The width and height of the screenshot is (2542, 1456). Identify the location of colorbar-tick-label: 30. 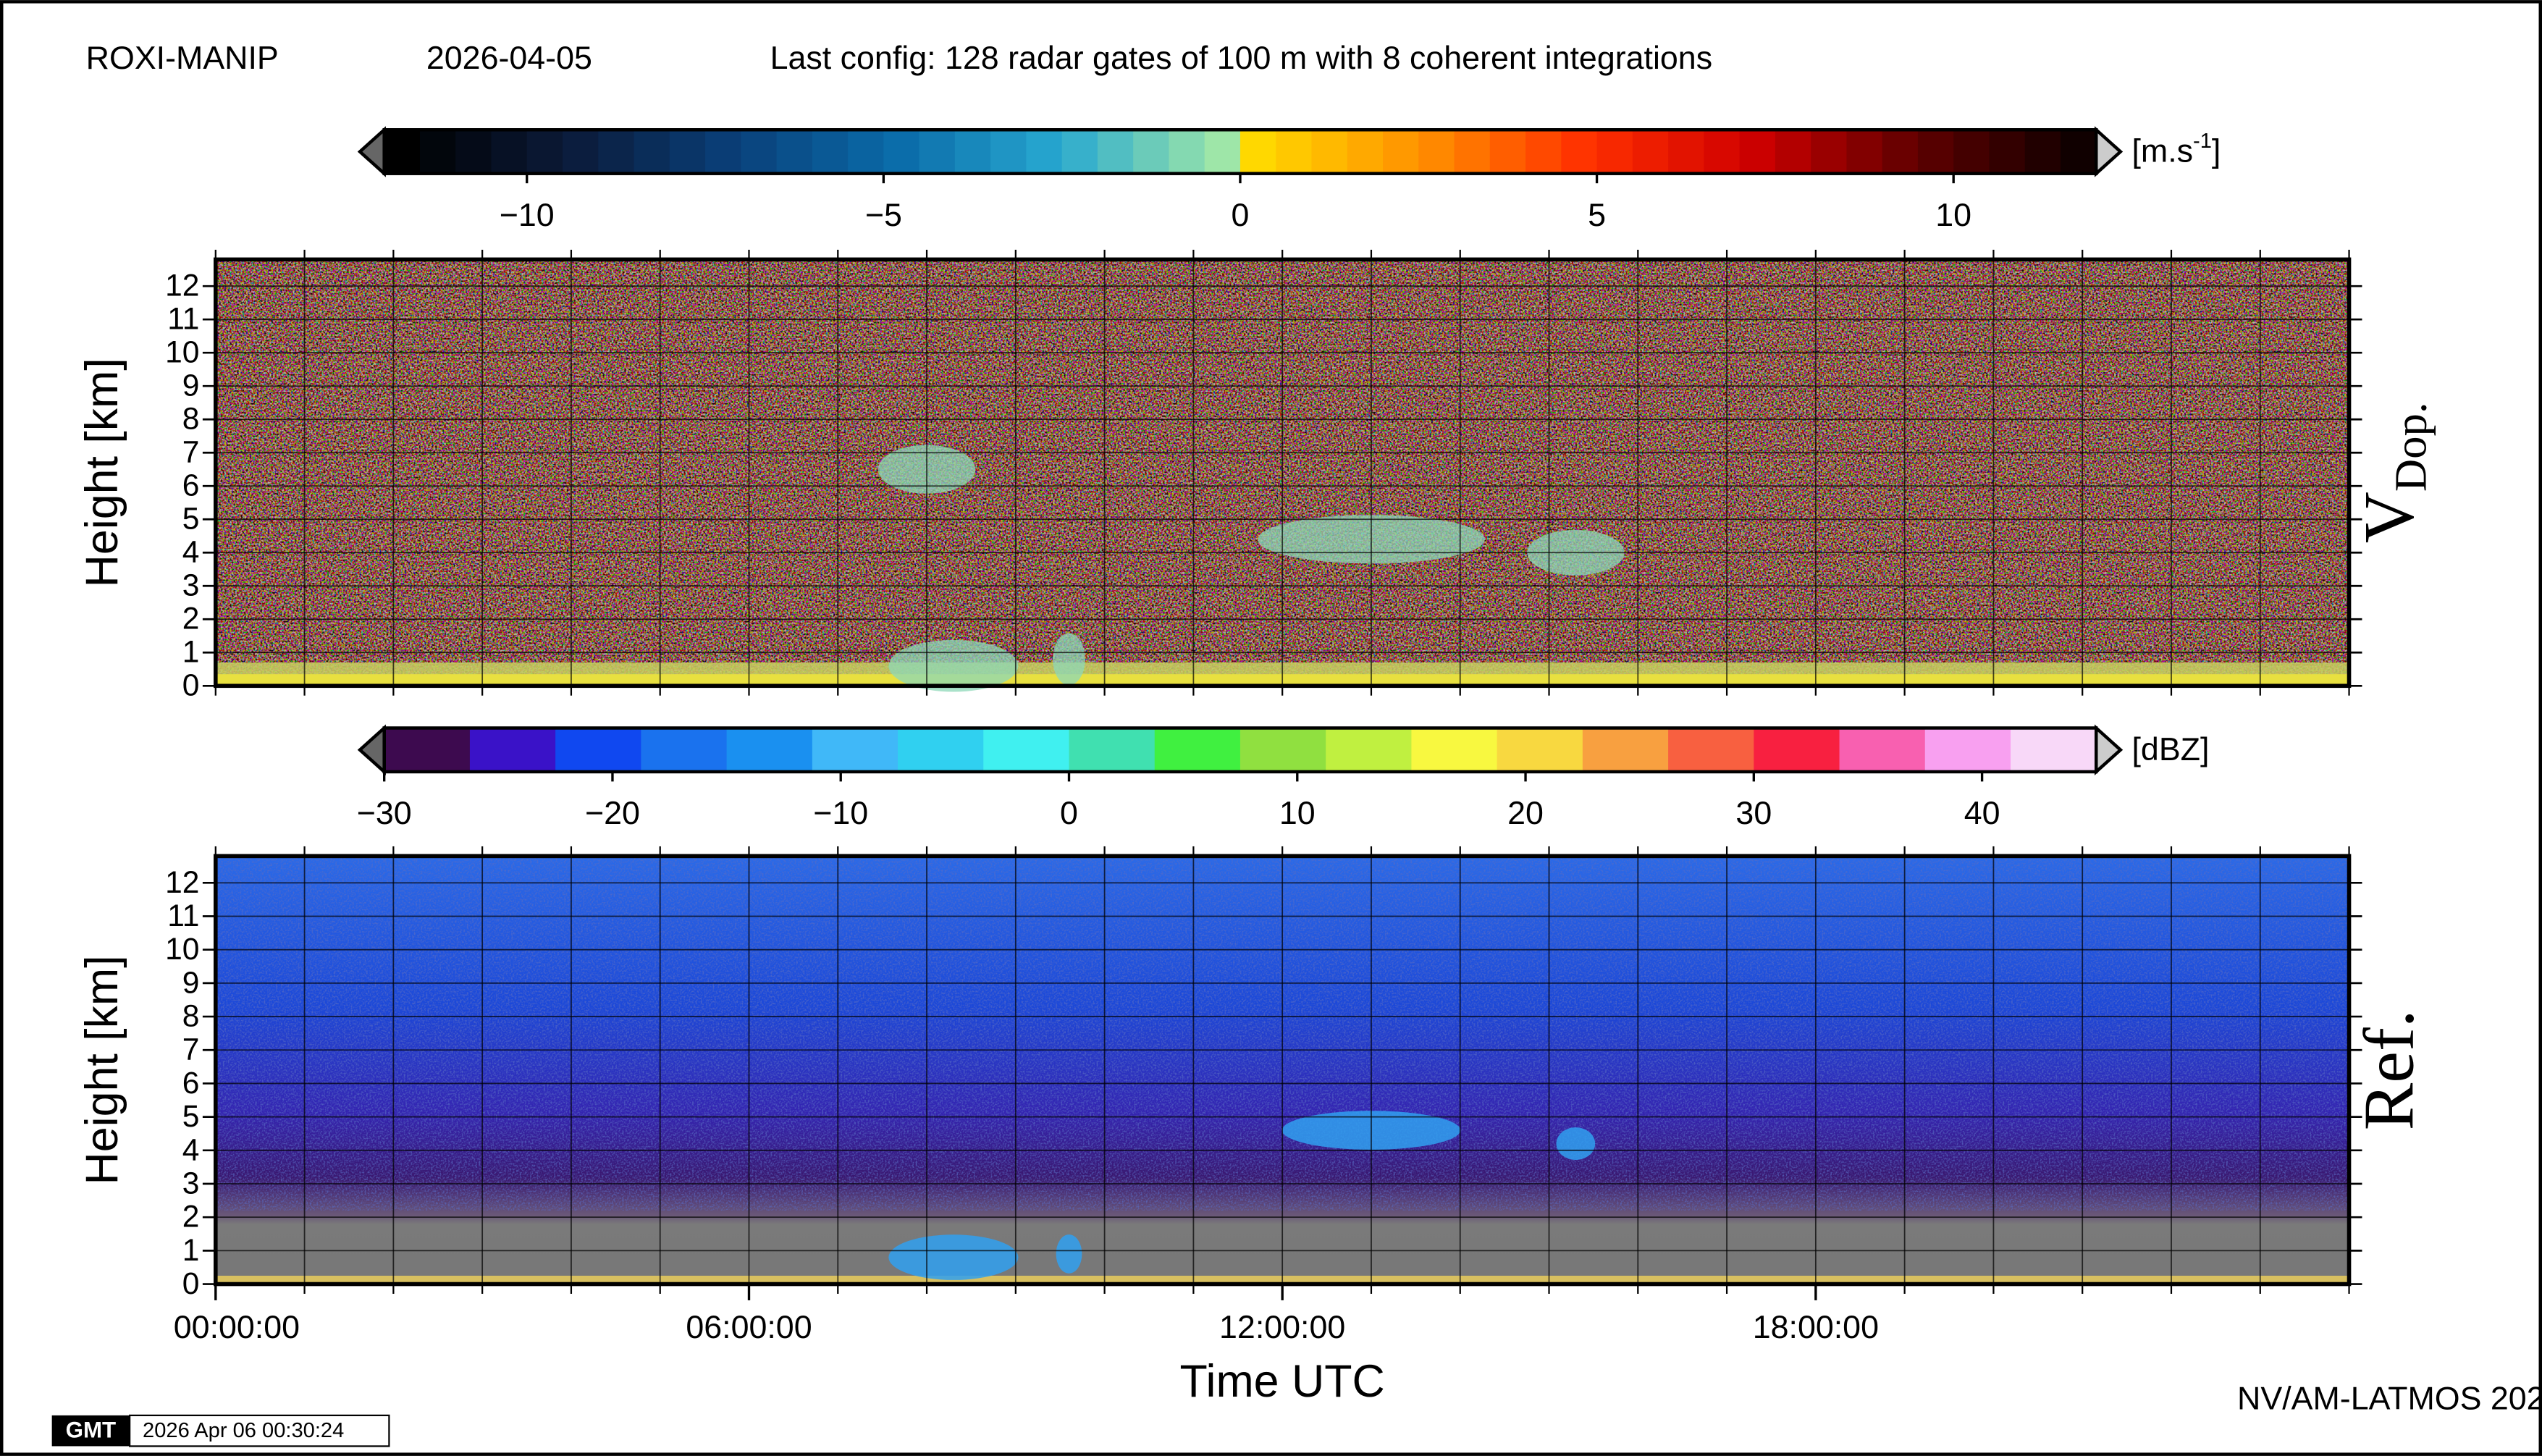
(1753, 813).